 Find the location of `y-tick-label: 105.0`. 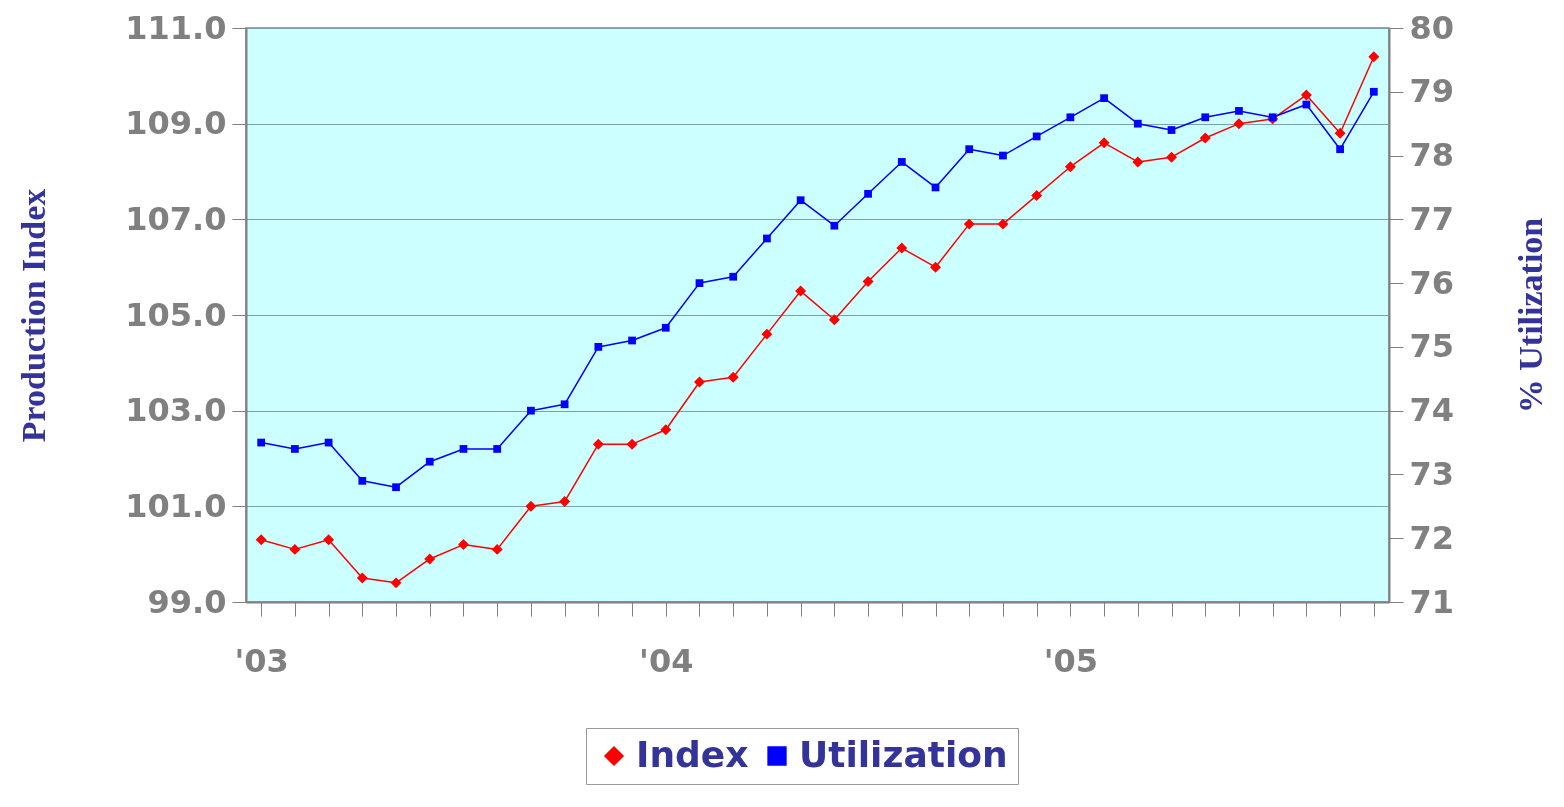

y-tick-label: 105.0 is located at coordinates (176, 314).